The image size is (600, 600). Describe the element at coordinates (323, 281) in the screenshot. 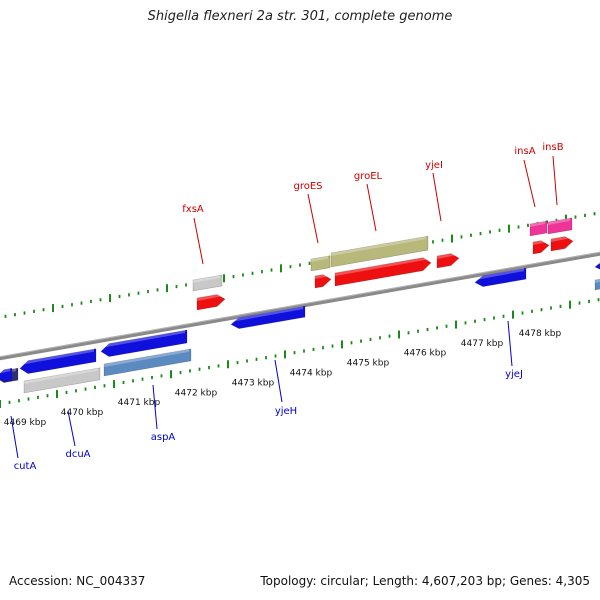

I see `gene-feature-groES` at that location.